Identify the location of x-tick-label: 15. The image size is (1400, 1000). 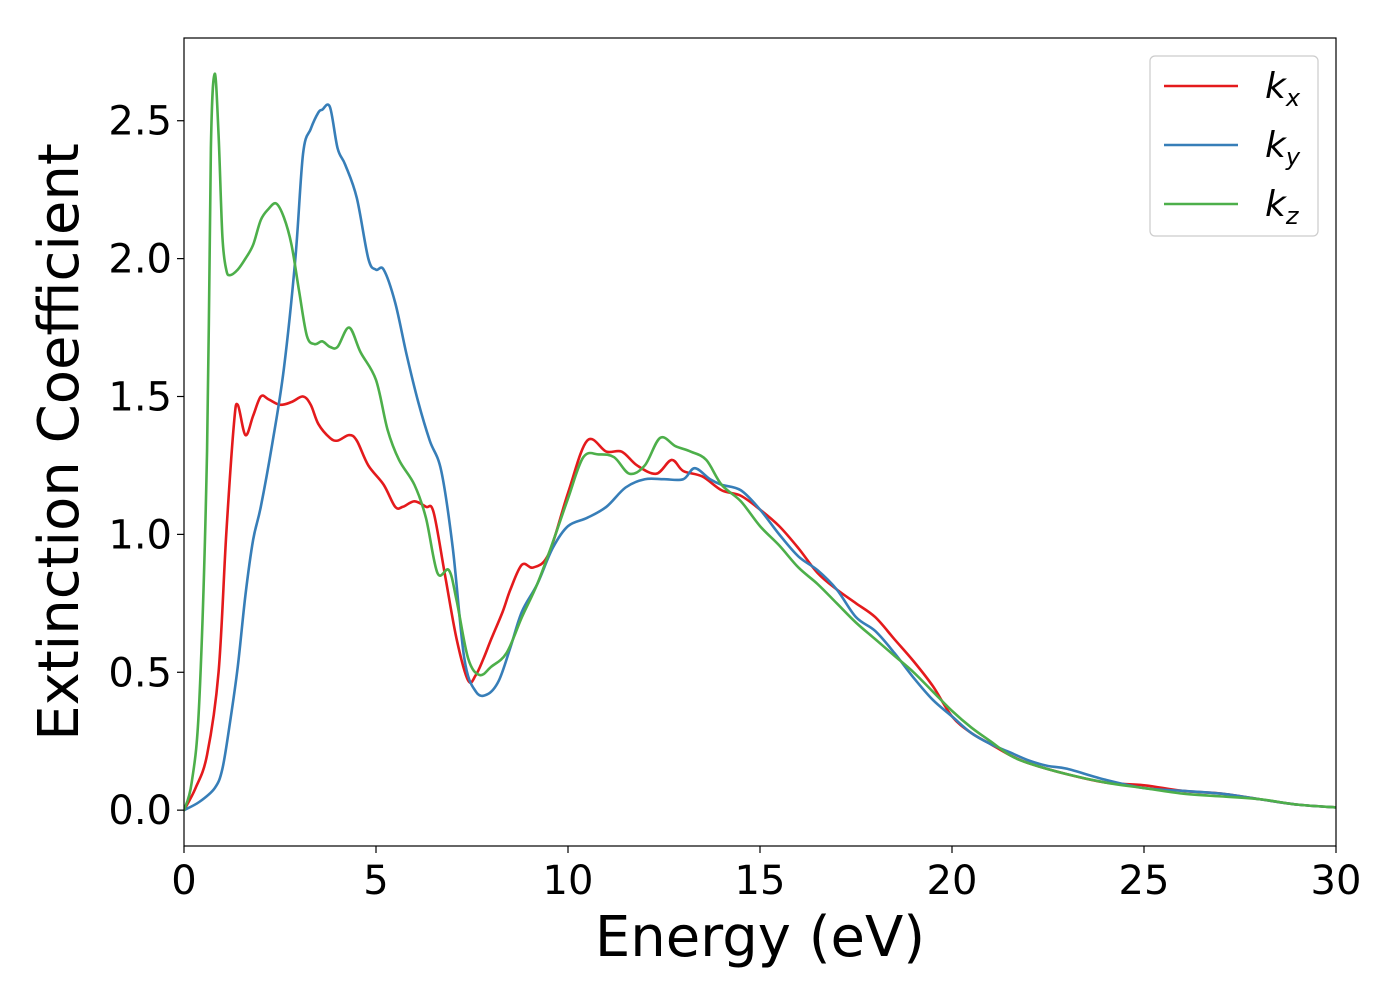
(760, 881).